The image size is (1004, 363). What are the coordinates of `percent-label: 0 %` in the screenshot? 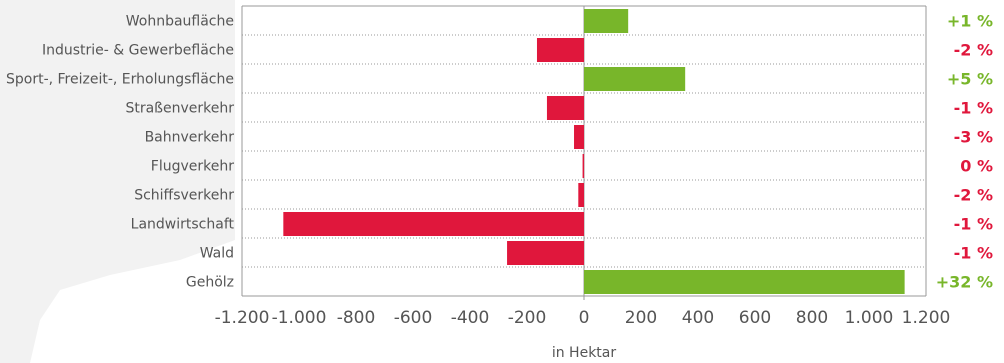 It's located at (976, 166).